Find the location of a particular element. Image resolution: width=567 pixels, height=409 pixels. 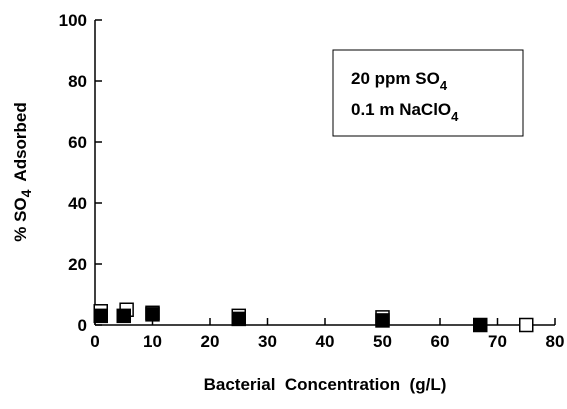

x-axis-label: Bacterial Concentration (g/L) is located at coordinates (325, 384).